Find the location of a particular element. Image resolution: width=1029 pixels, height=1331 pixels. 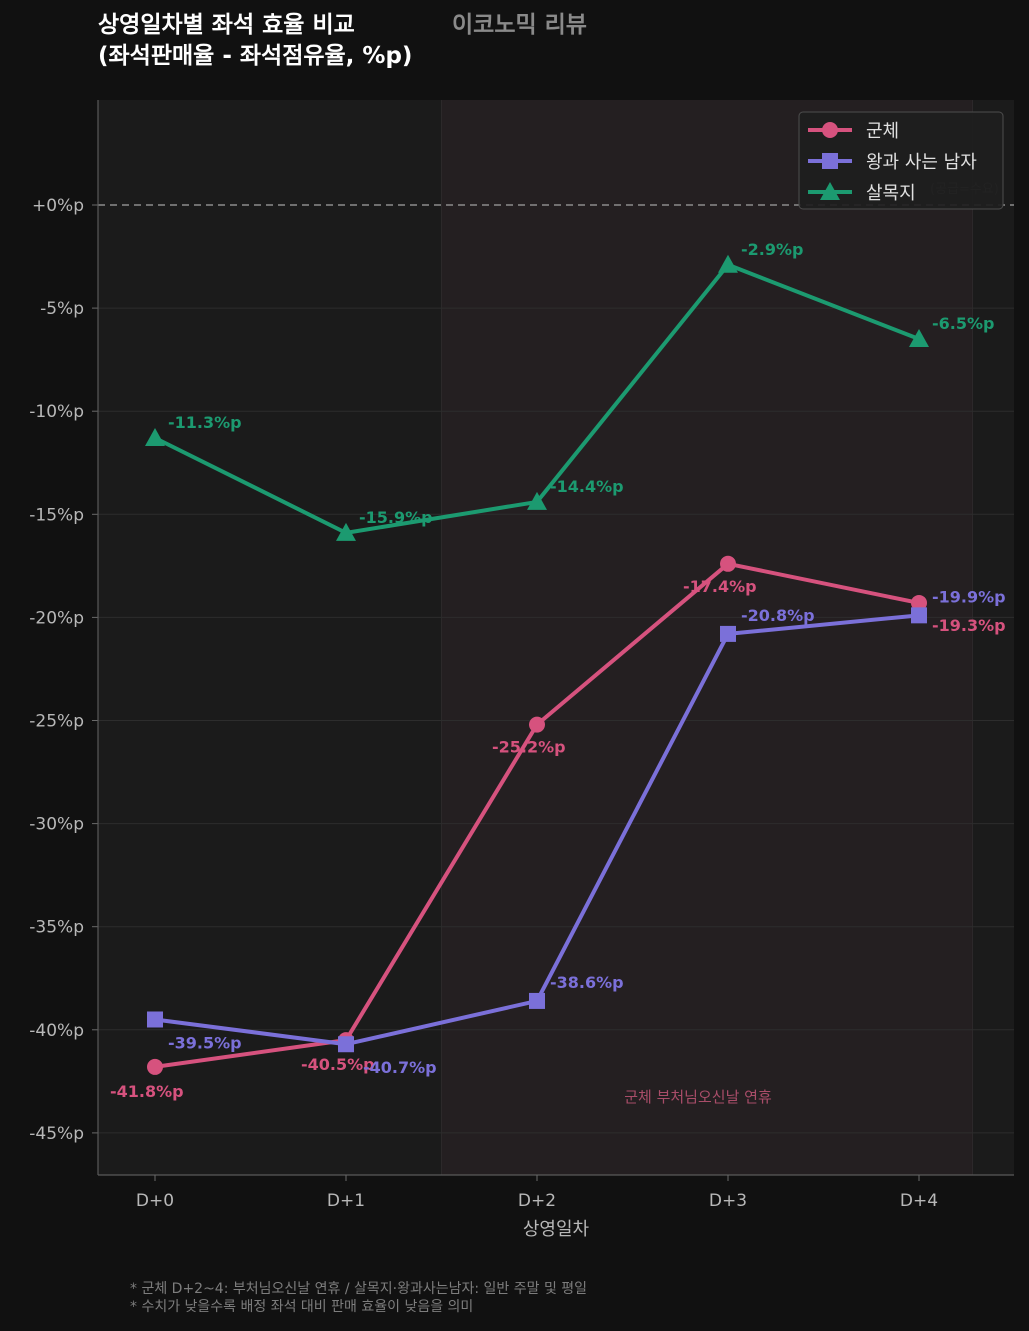

y-tick-label: +0%p is located at coordinates (58, 206).